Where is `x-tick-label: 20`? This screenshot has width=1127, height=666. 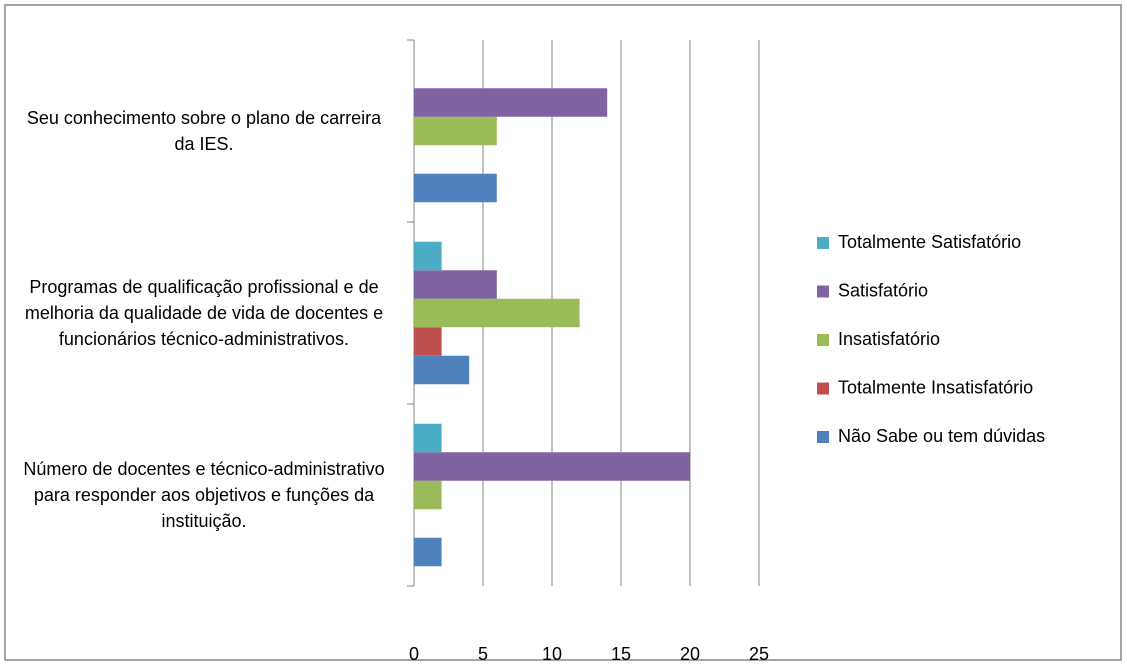 x-tick-label: 20 is located at coordinates (690, 654).